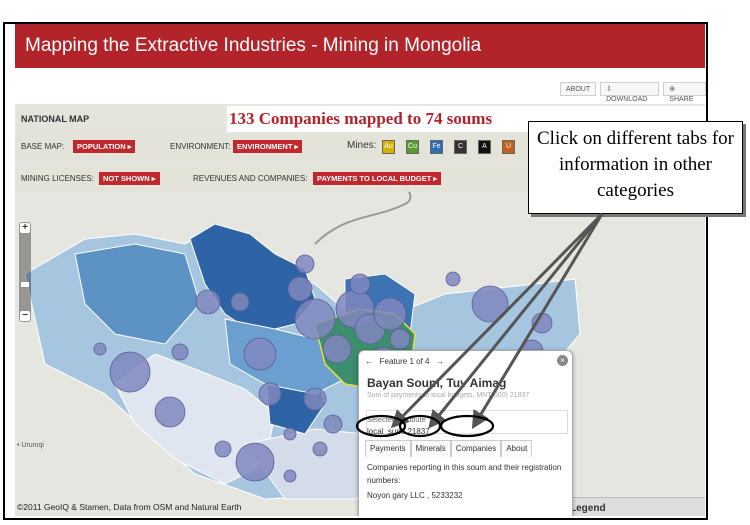 The image size is (750, 525). I want to click on environment-value: ENVIRONMENT, so click(265, 146).